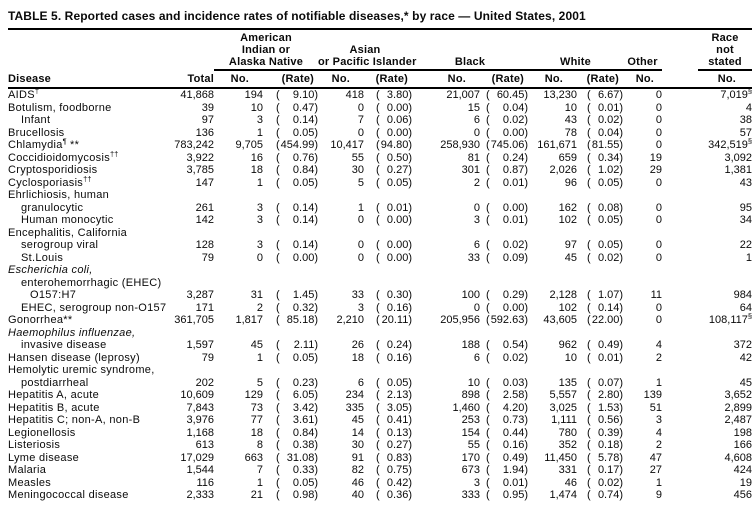 This screenshot has height=529, width=756. Describe the element at coordinates (380, 370) in the screenshot. I see `group-header-row: Hemolytic uremic syndrome,` at that location.